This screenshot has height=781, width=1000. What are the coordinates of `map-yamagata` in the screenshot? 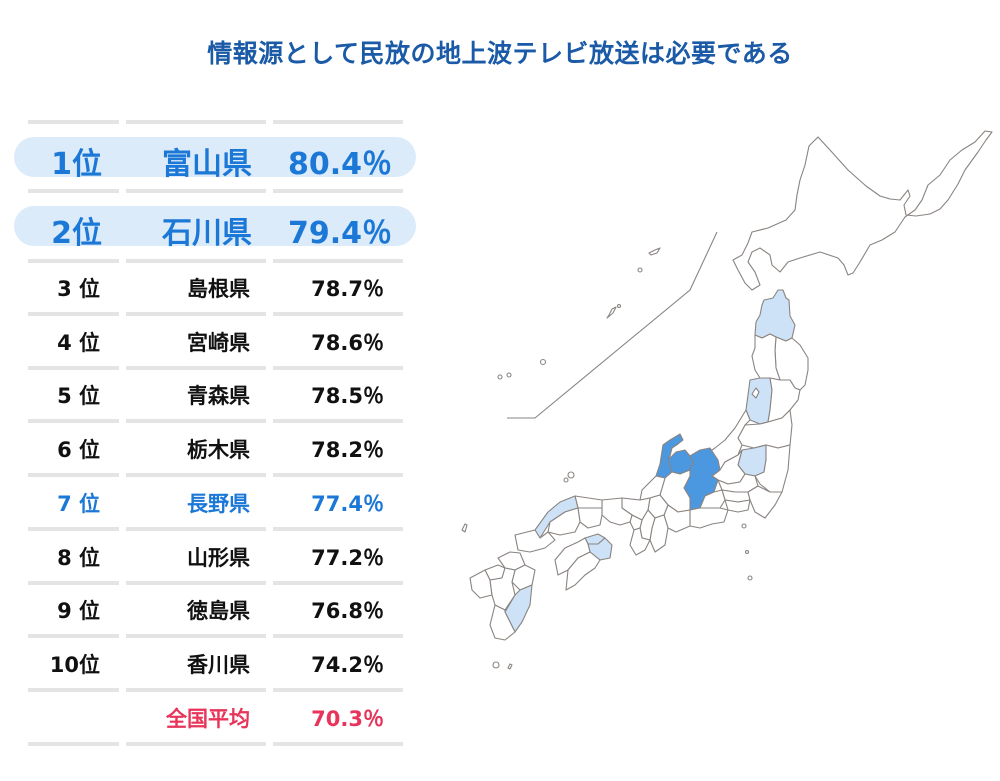 It's located at (759, 401).